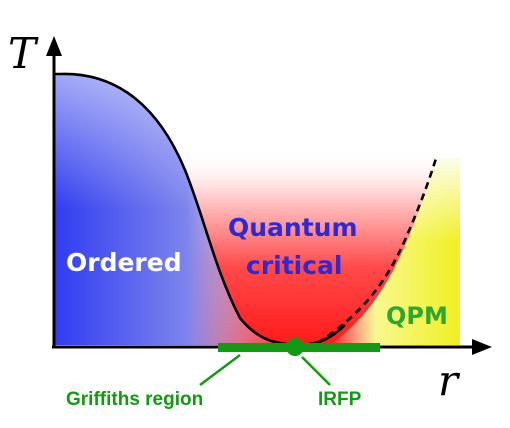 Image resolution: width=510 pixels, height=428 pixels. Describe the element at coordinates (134, 399) in the screenshot. I see `griffiths-region-label: Griffiths region` at that location.